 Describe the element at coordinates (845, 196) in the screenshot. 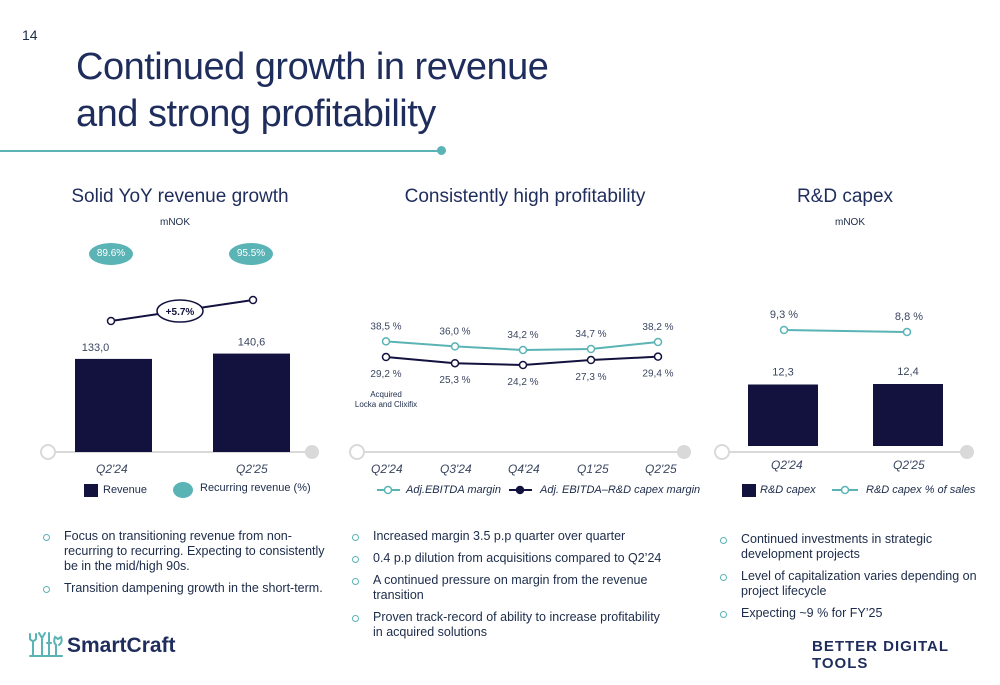

I see `chart3-title: R&D capex` at that location.